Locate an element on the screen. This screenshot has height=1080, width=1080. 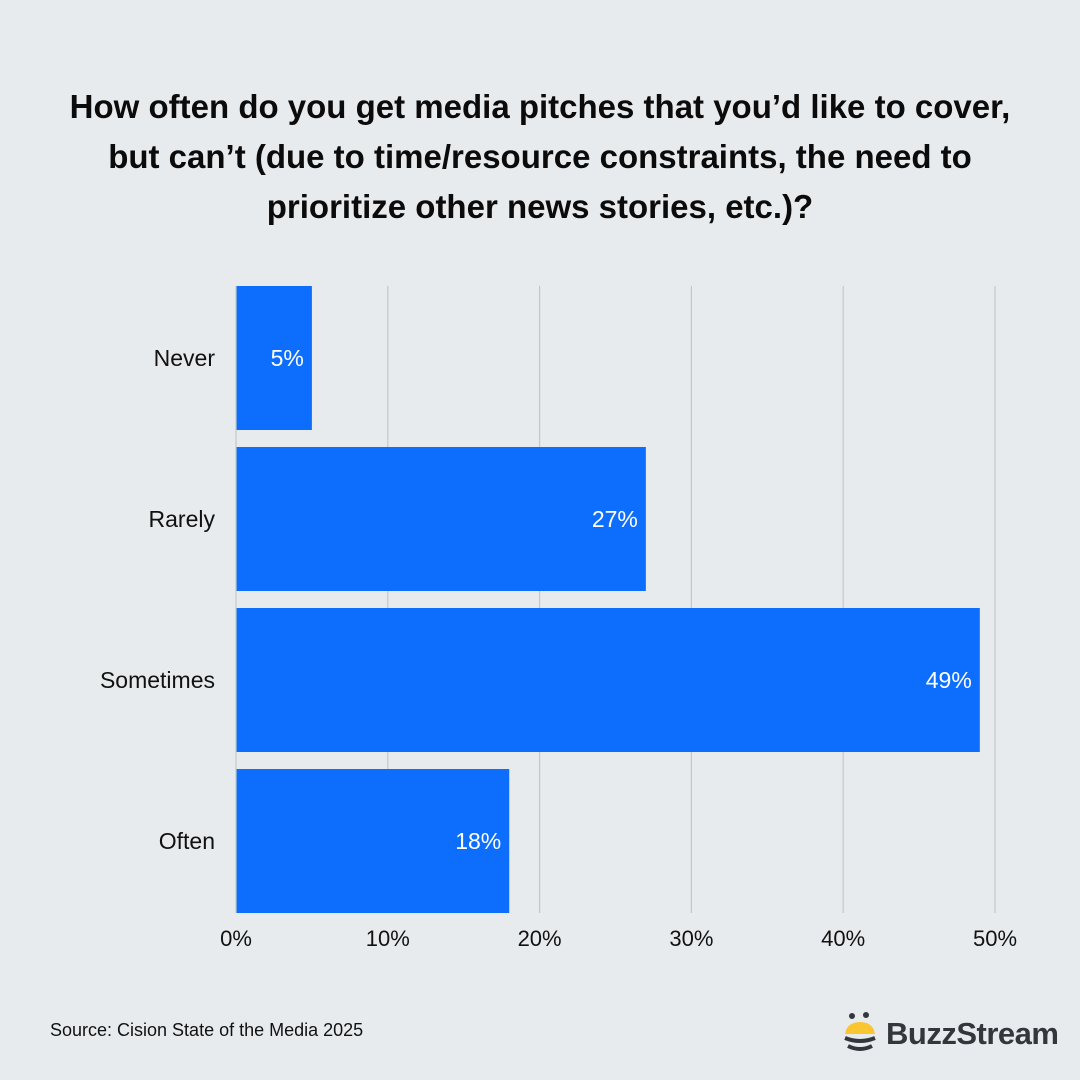
x-tick-label: 40% is located at coordinates (843, 938).